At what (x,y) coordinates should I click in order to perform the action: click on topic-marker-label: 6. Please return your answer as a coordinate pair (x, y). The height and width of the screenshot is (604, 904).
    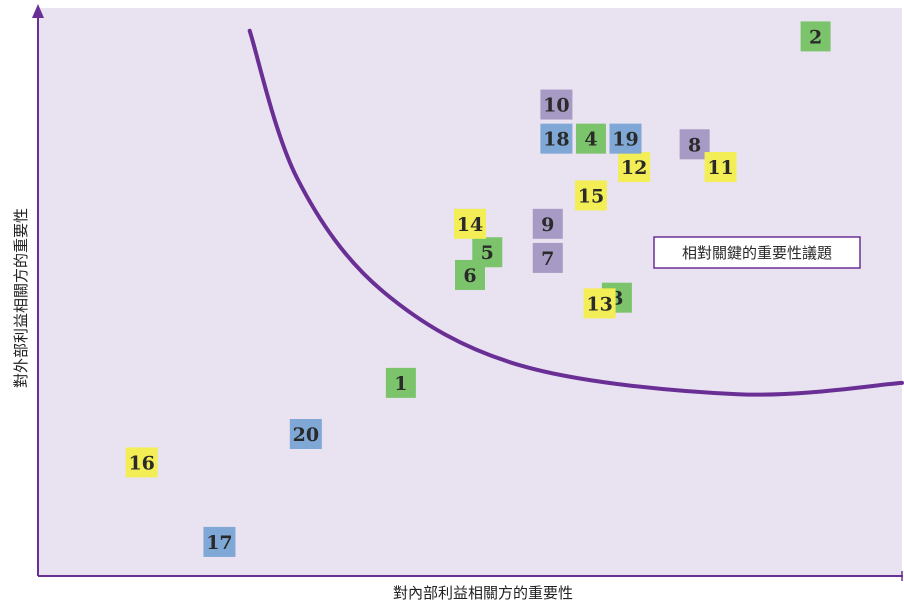
    Looking at the image, I should click on (469, 276).